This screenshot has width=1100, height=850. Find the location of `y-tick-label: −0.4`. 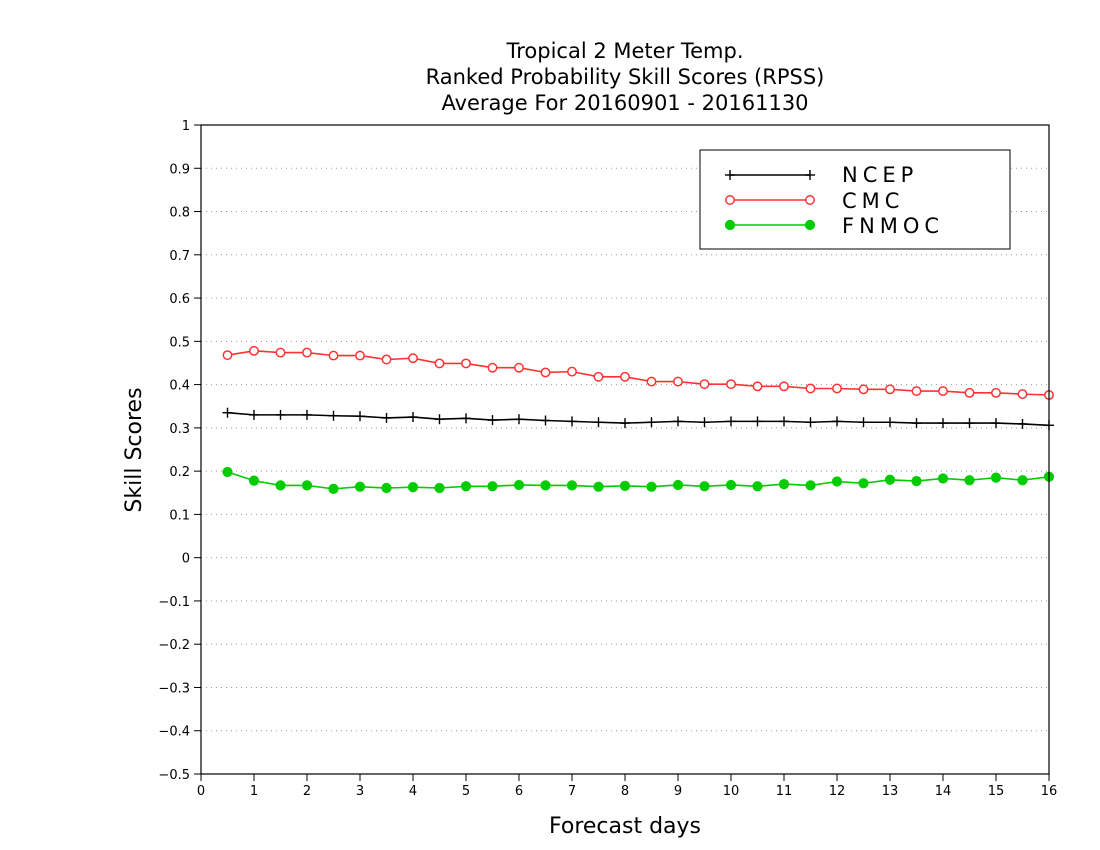

y-tick-label: −0.4 is located at coordinates (174, 732).